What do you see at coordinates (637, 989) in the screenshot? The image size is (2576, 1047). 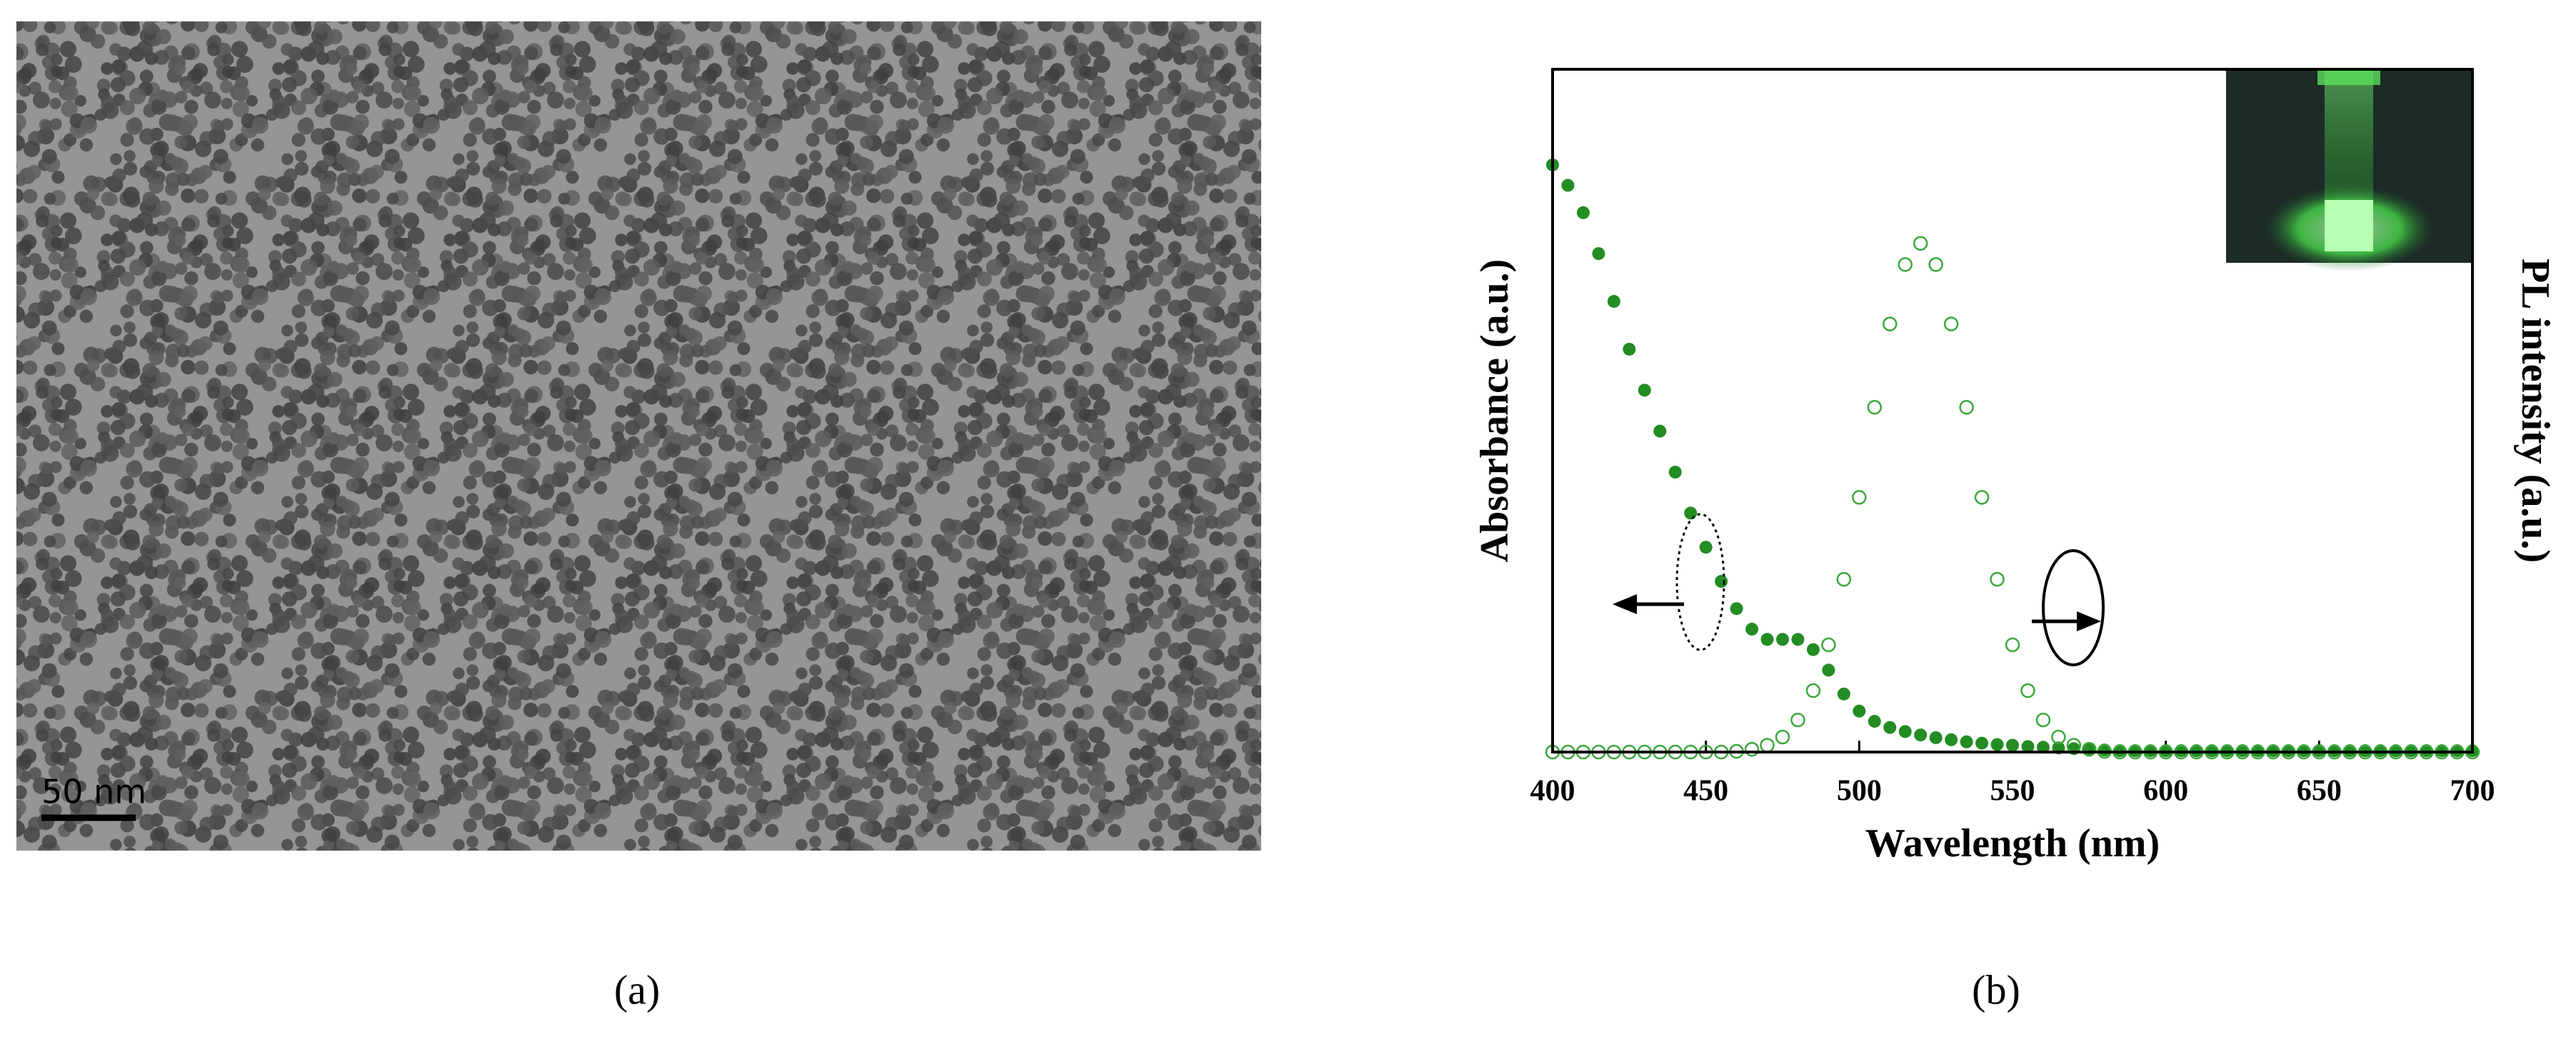 I see `panel-label: (a)` at bounding box center [637, 989].